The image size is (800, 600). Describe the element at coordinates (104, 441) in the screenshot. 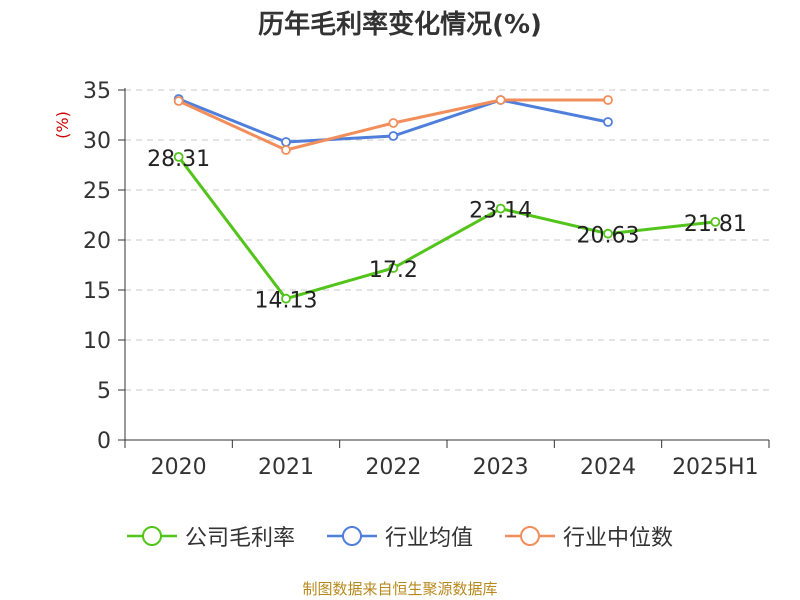

I see `y-tick-label: 0` at that location.